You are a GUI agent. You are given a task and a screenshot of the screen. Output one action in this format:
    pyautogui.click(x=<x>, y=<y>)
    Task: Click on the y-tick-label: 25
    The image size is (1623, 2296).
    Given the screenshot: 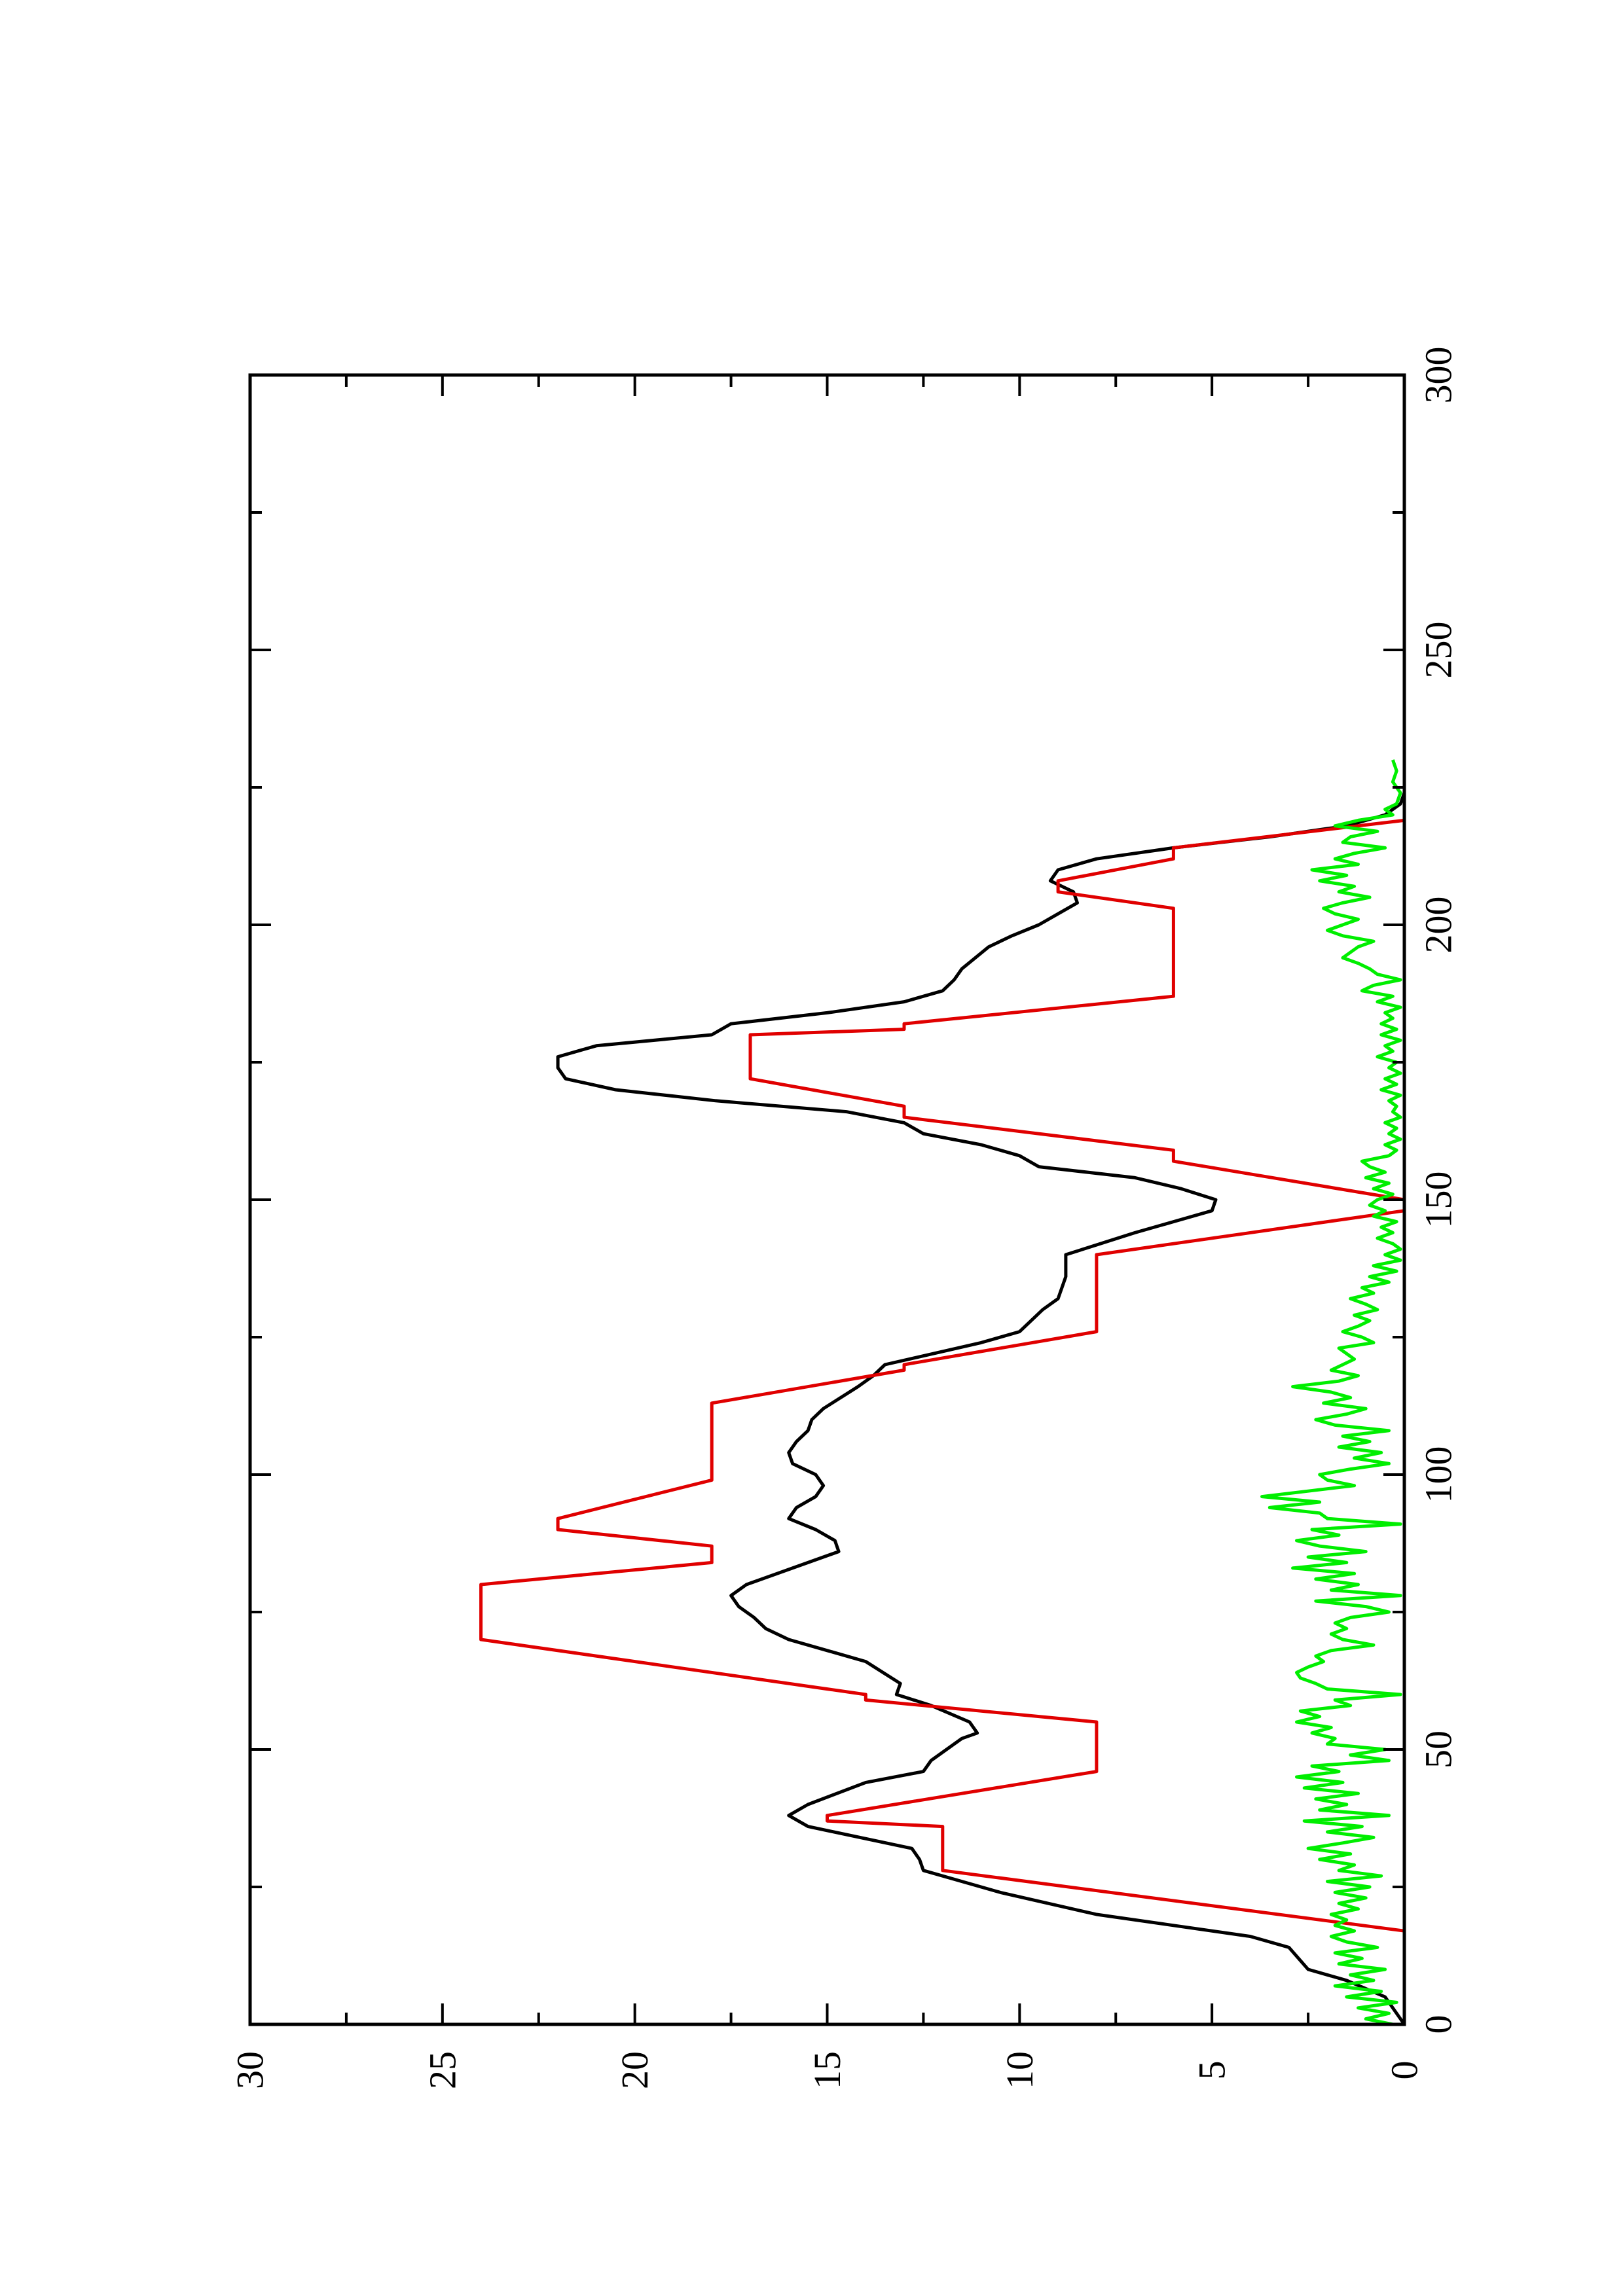 What is the action you would take?
    pyautogui.click(x=442, y=2070)
    